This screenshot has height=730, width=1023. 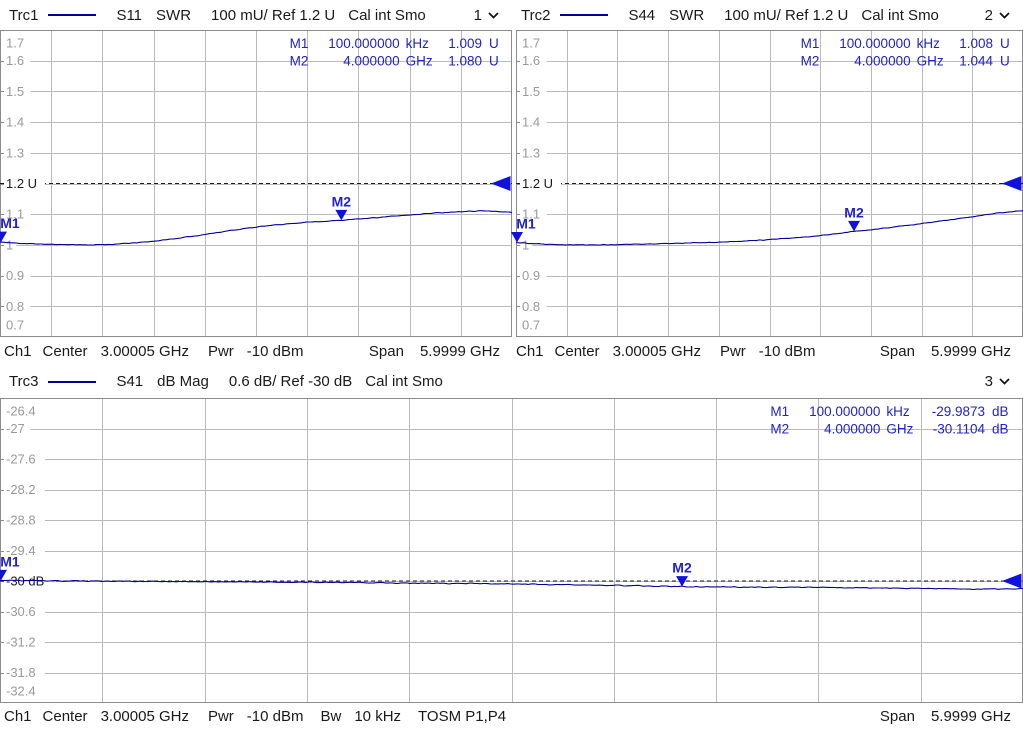 I want to click on readout-freq-M1: 100.000000, so click(x=363, y=43).